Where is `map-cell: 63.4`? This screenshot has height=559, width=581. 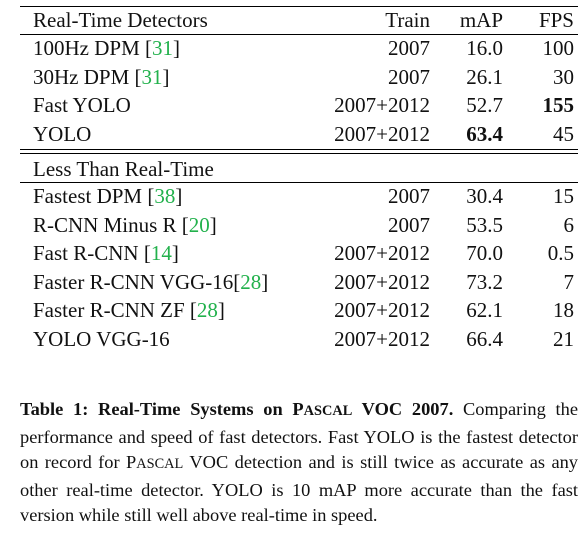 map-cell: 63.4 is located at coordinates (484, 133).